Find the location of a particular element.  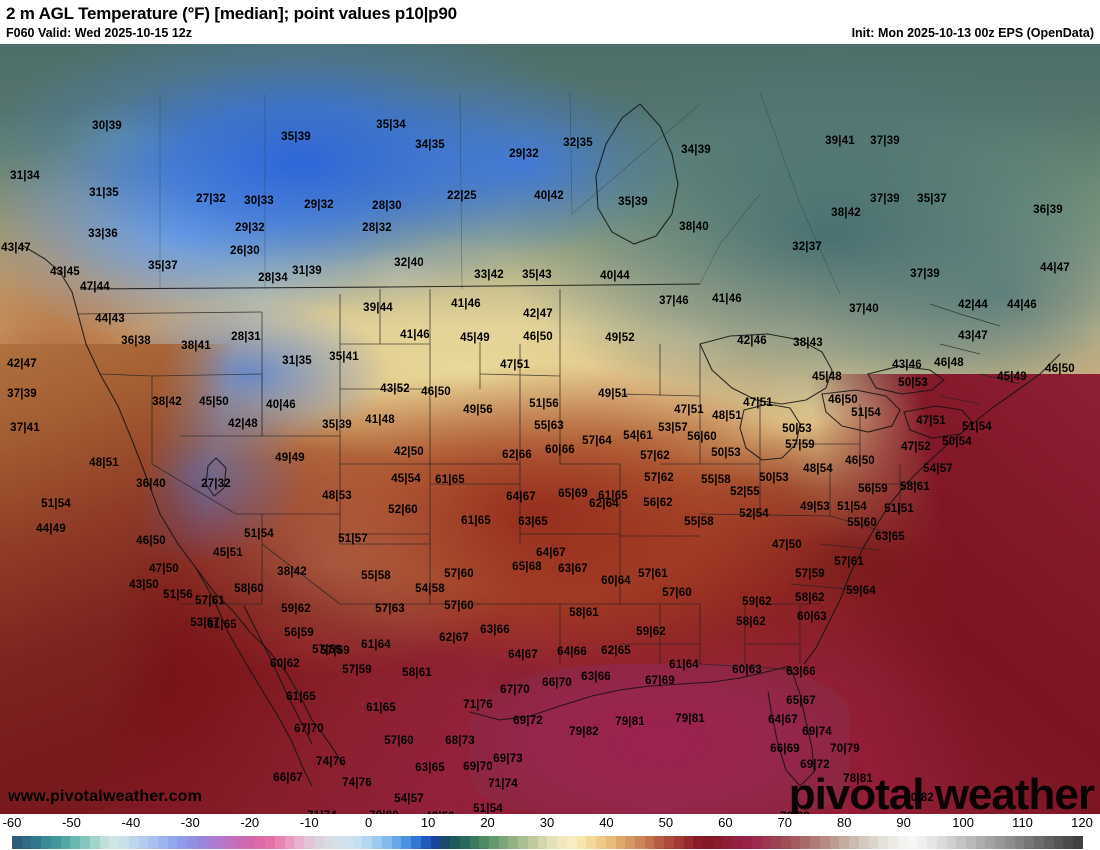

point-value: 71|74 is located at coordinates (503, 784).